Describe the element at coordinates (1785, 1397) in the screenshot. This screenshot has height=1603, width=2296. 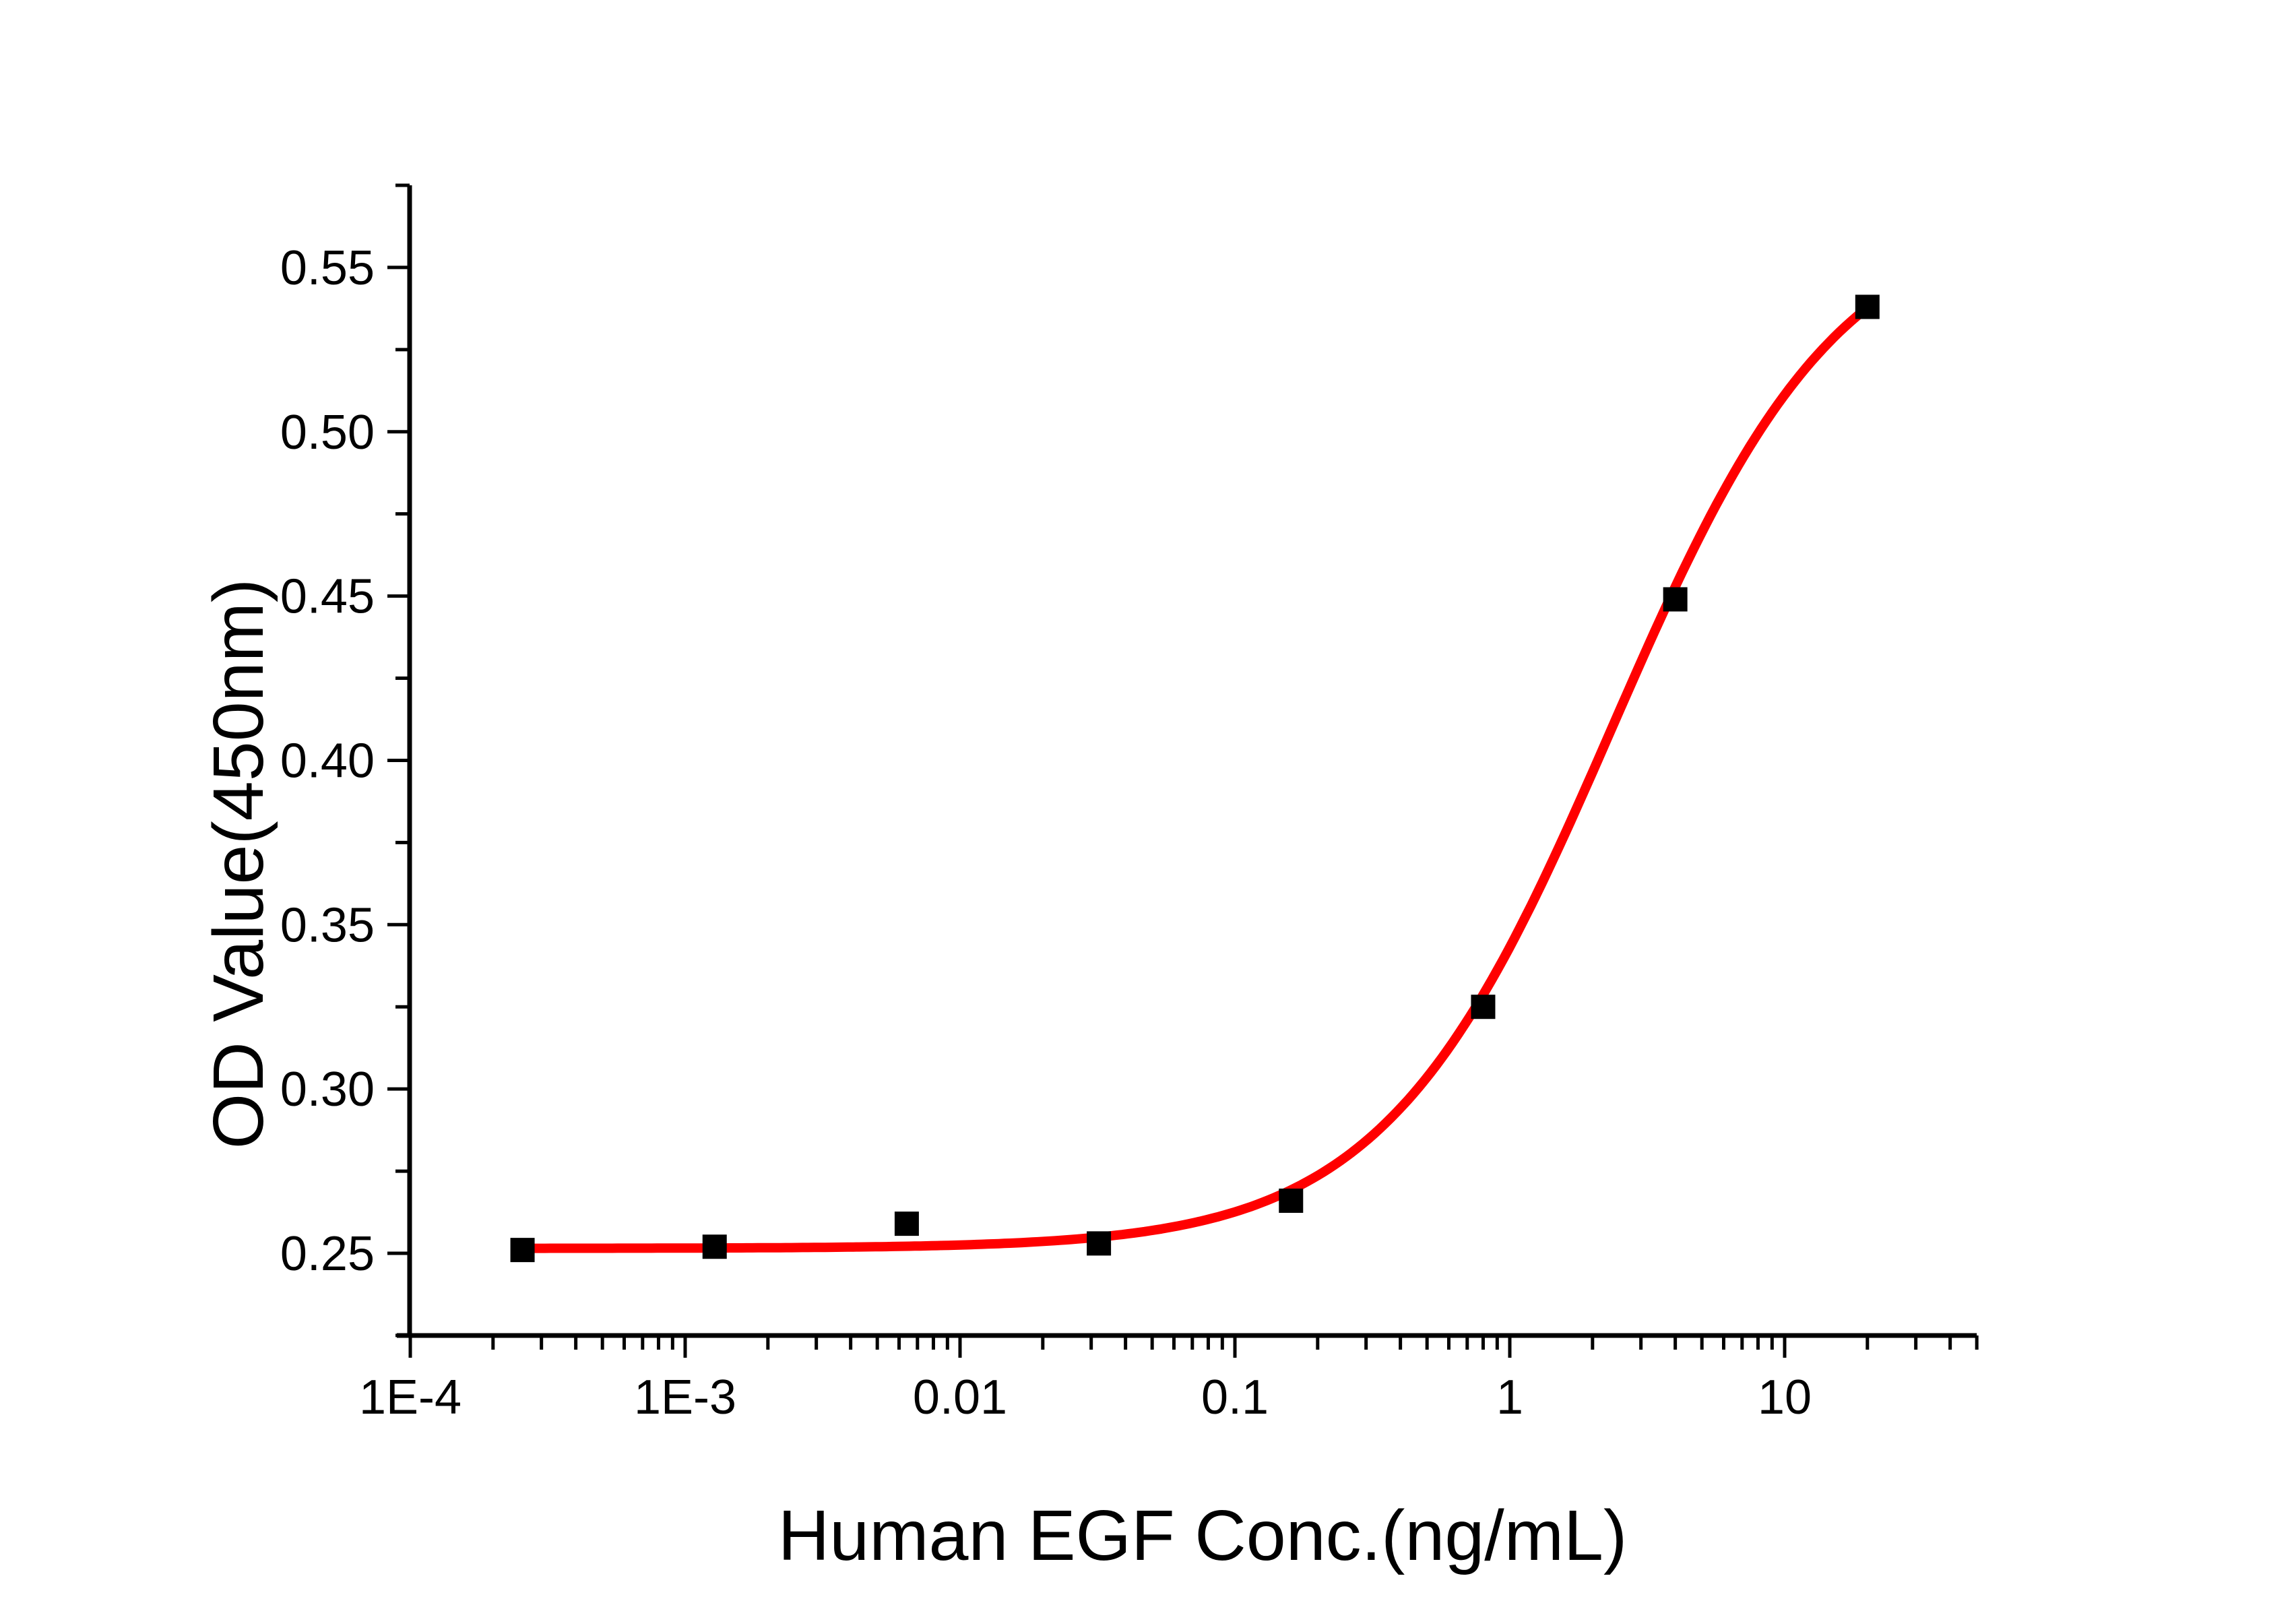
I see `x-tick-label: 10` at that location.